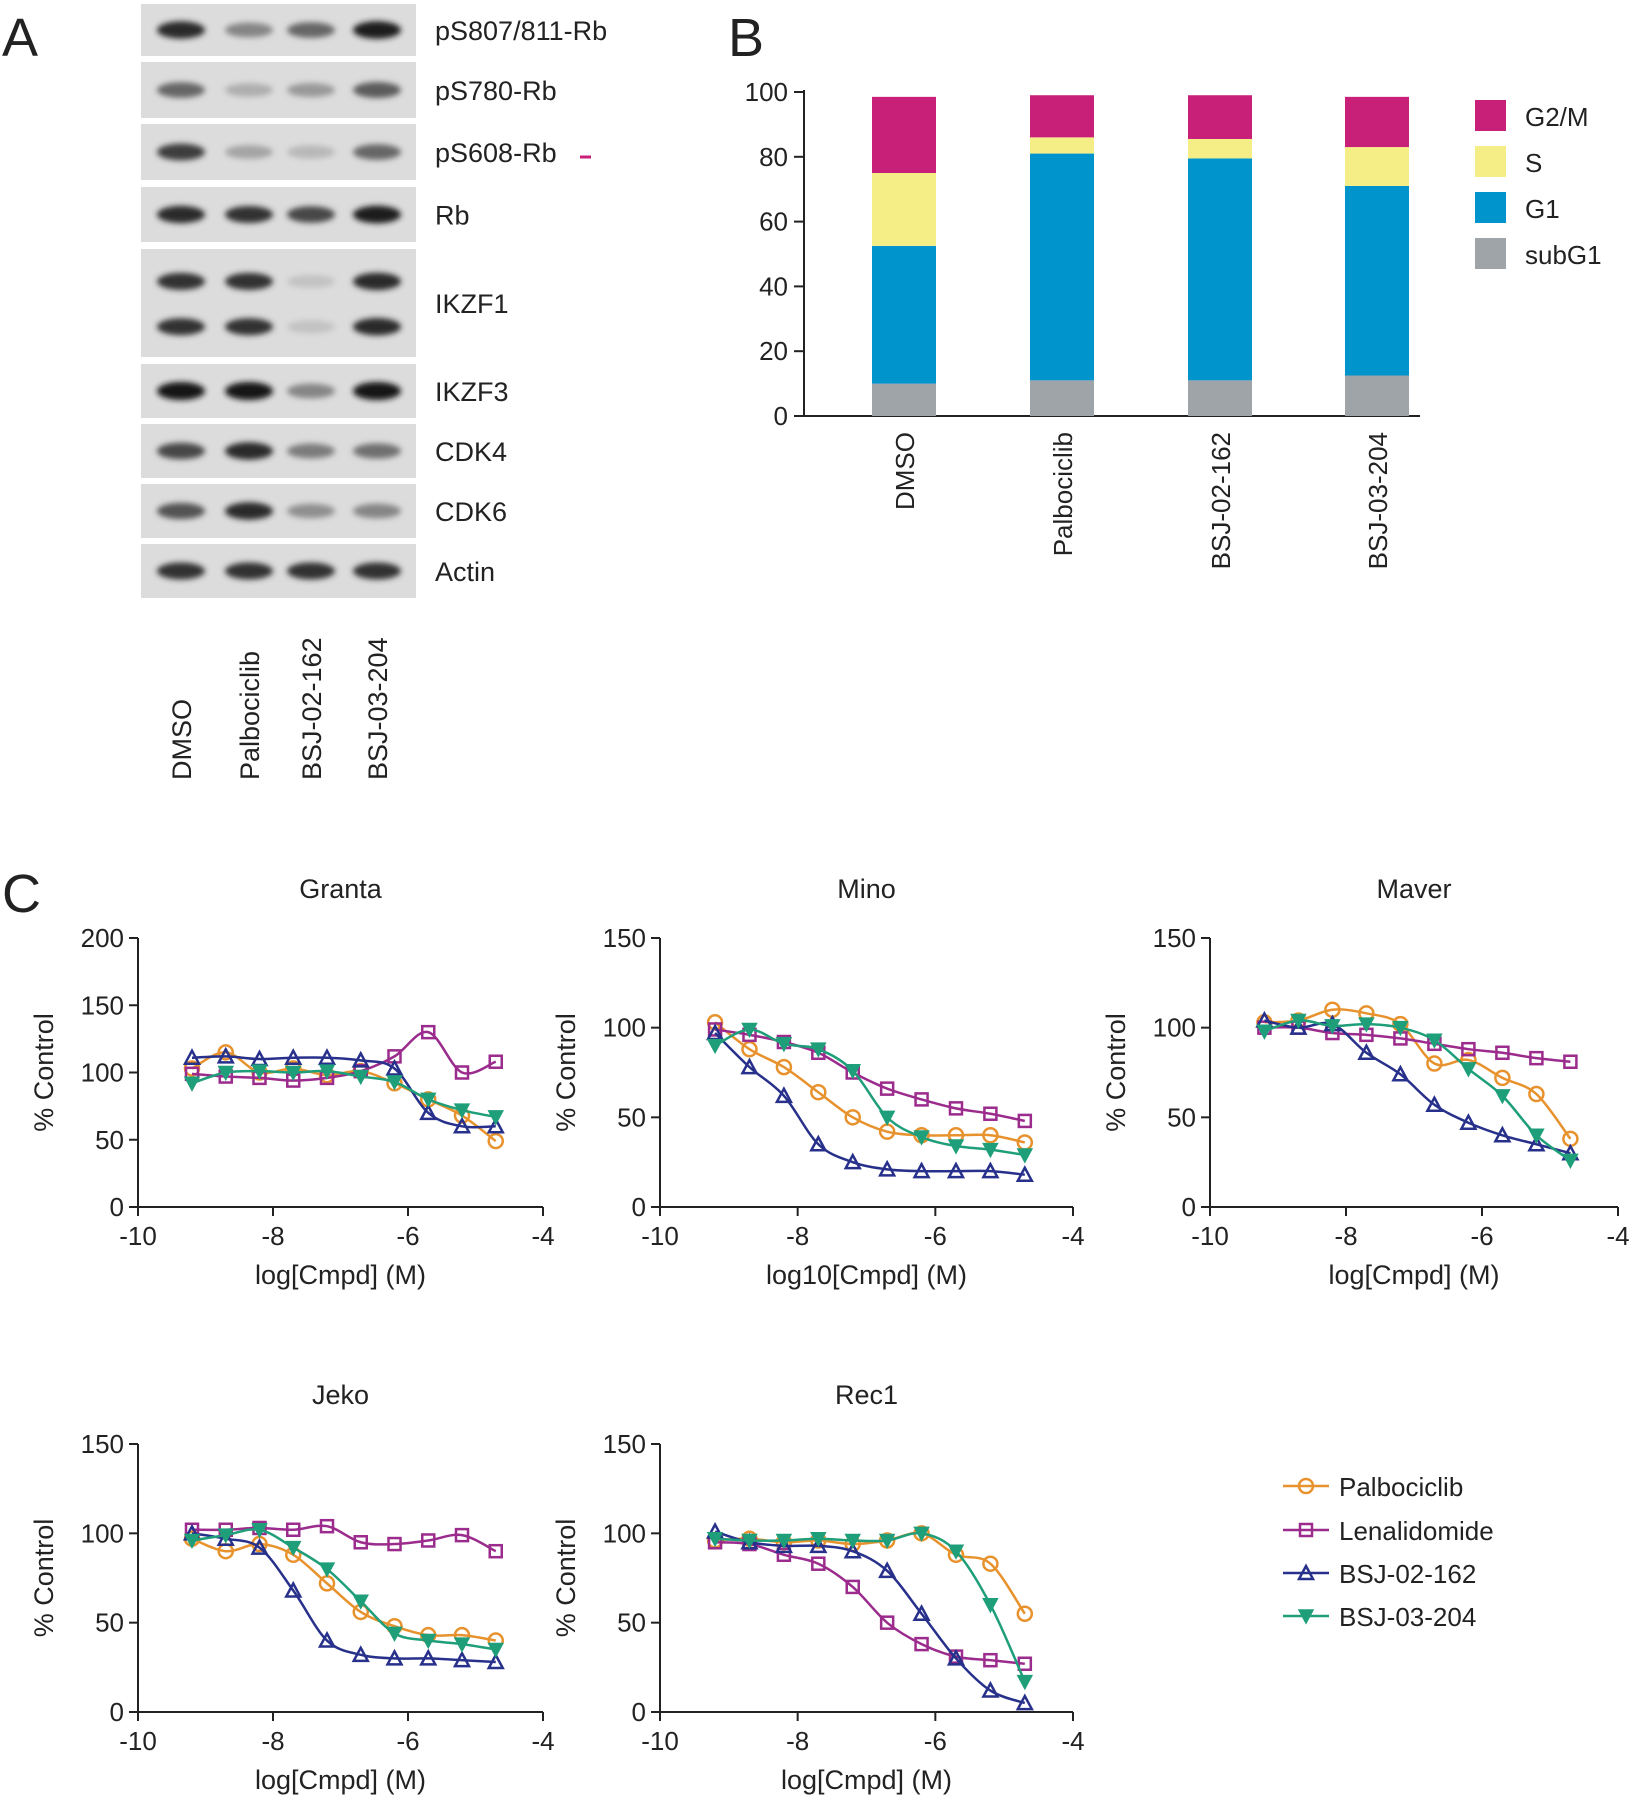  What do you see at coordinates (312, 708) in the screenshot?
I see `blot-sample-label: BSJ-02-162` at bounding box center [312, 708].